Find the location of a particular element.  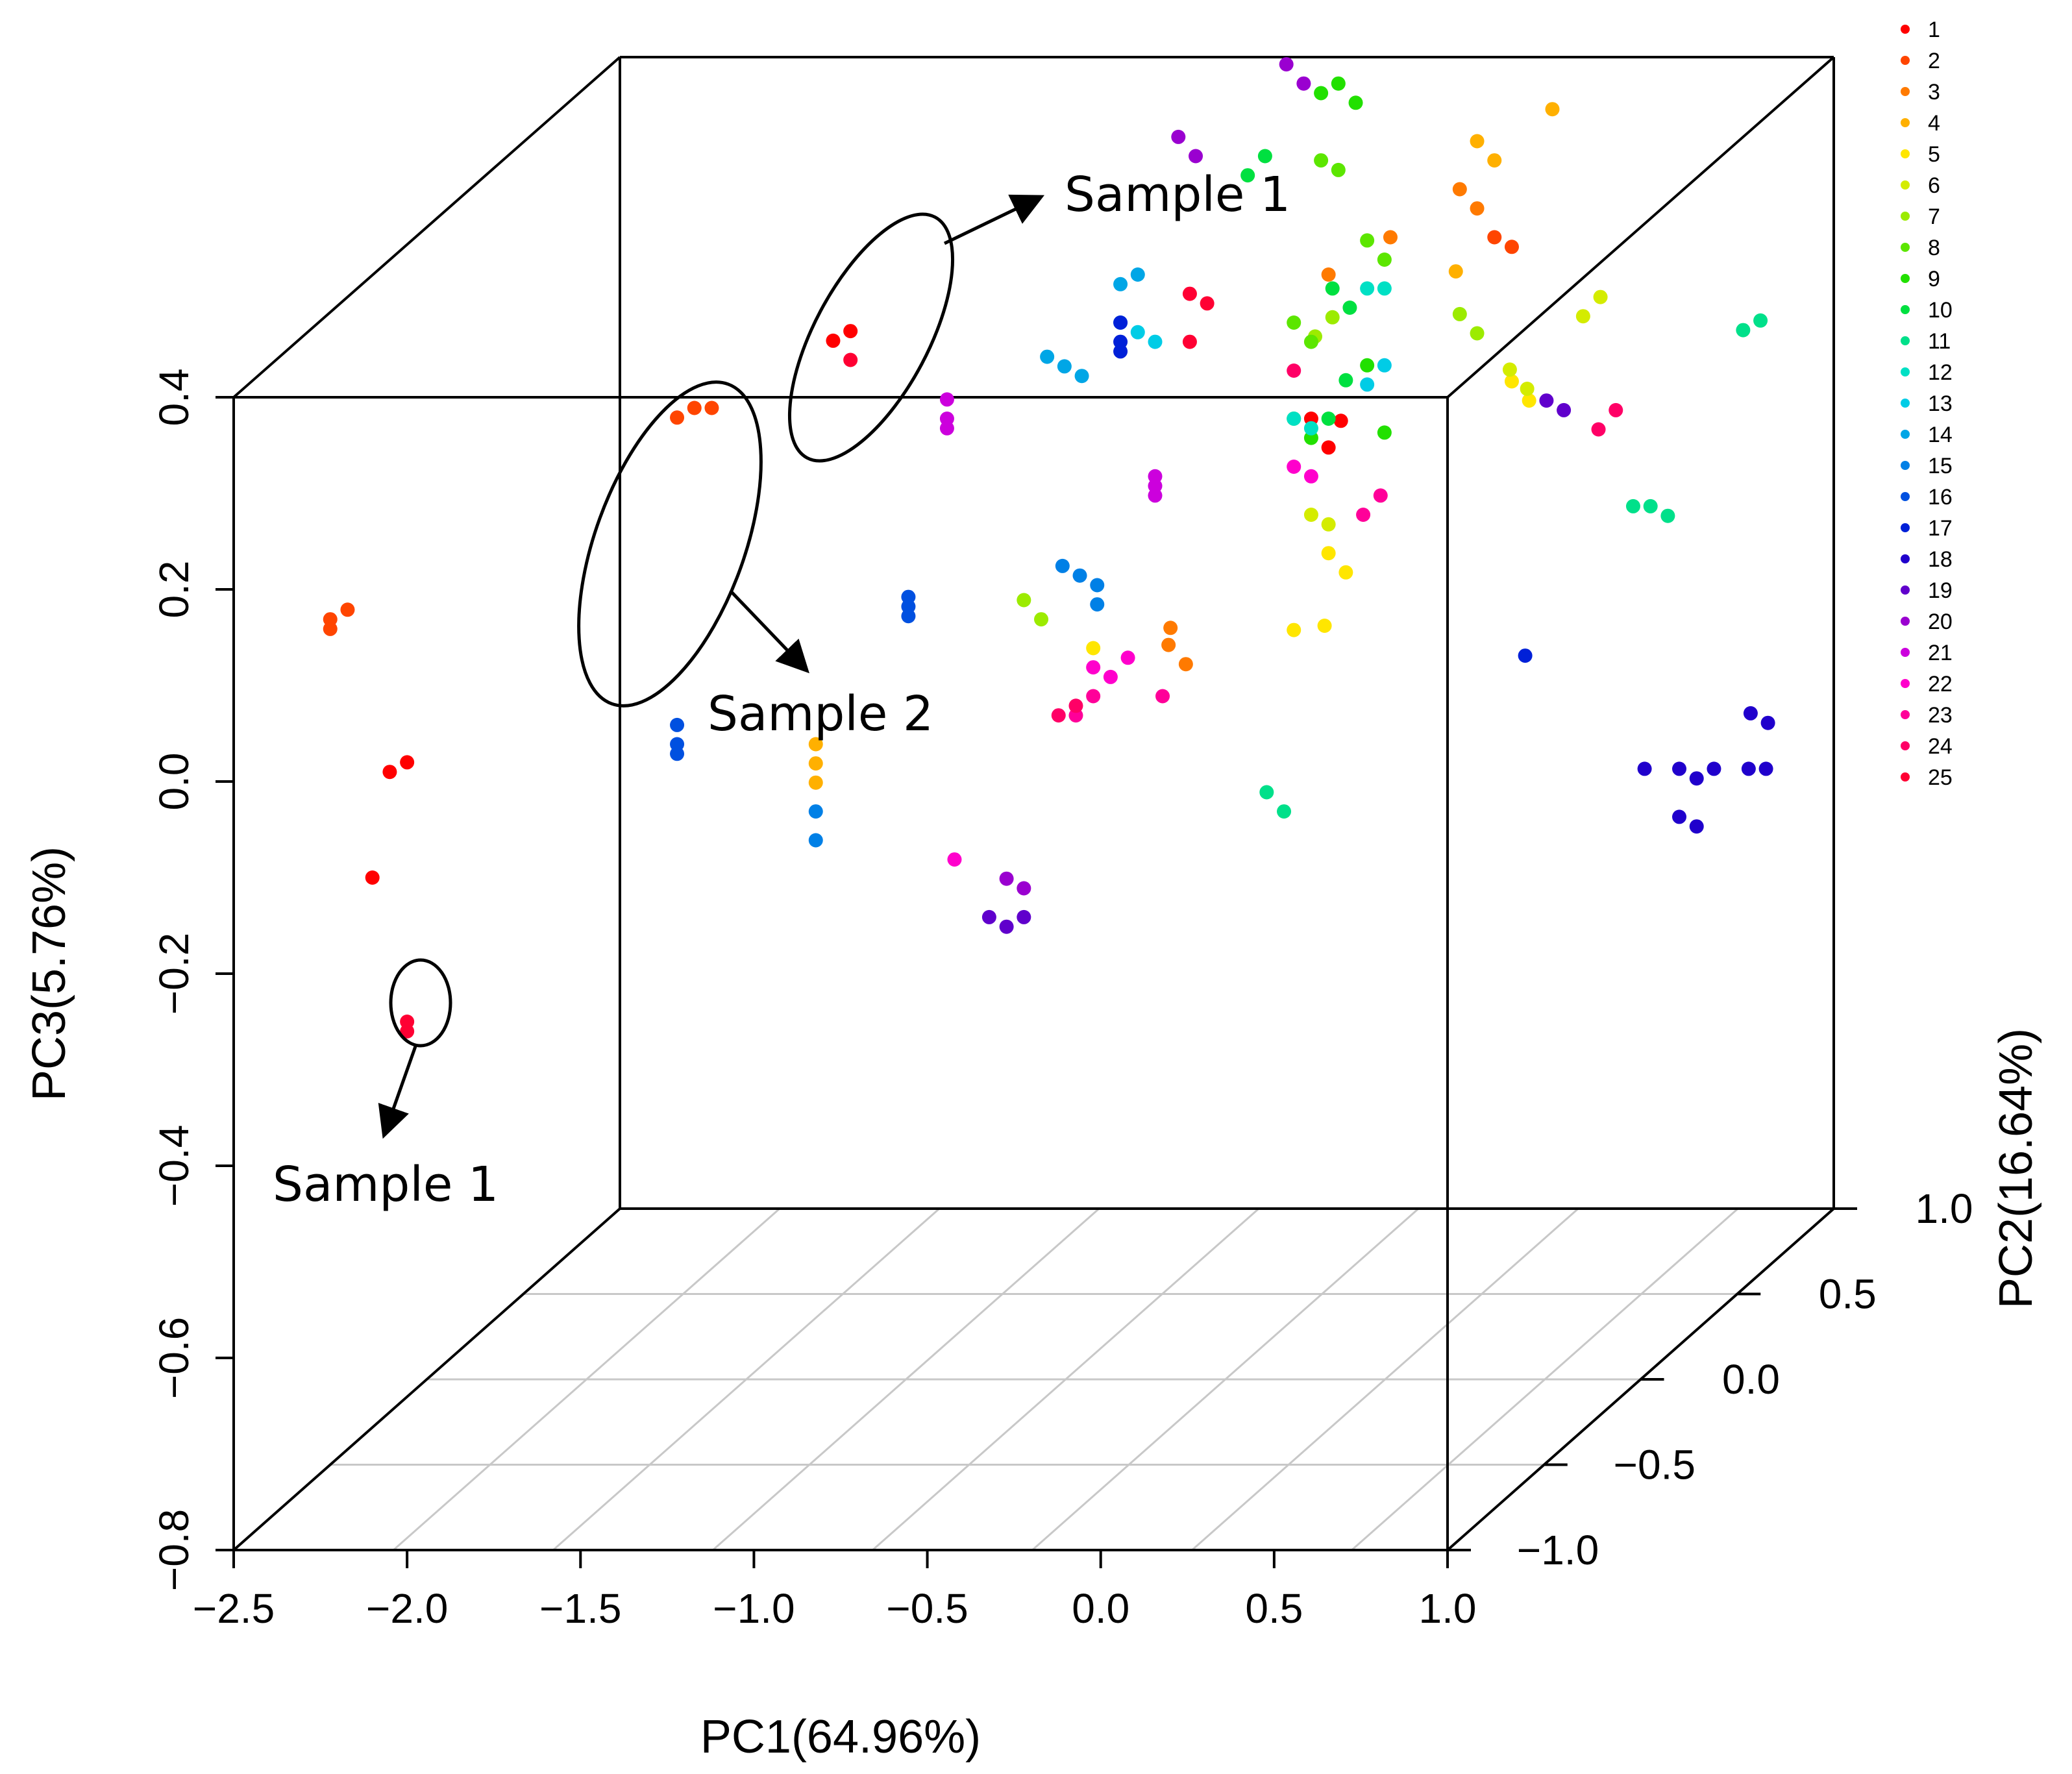

legend-label: 24 is located at coordinates (1941, 746).